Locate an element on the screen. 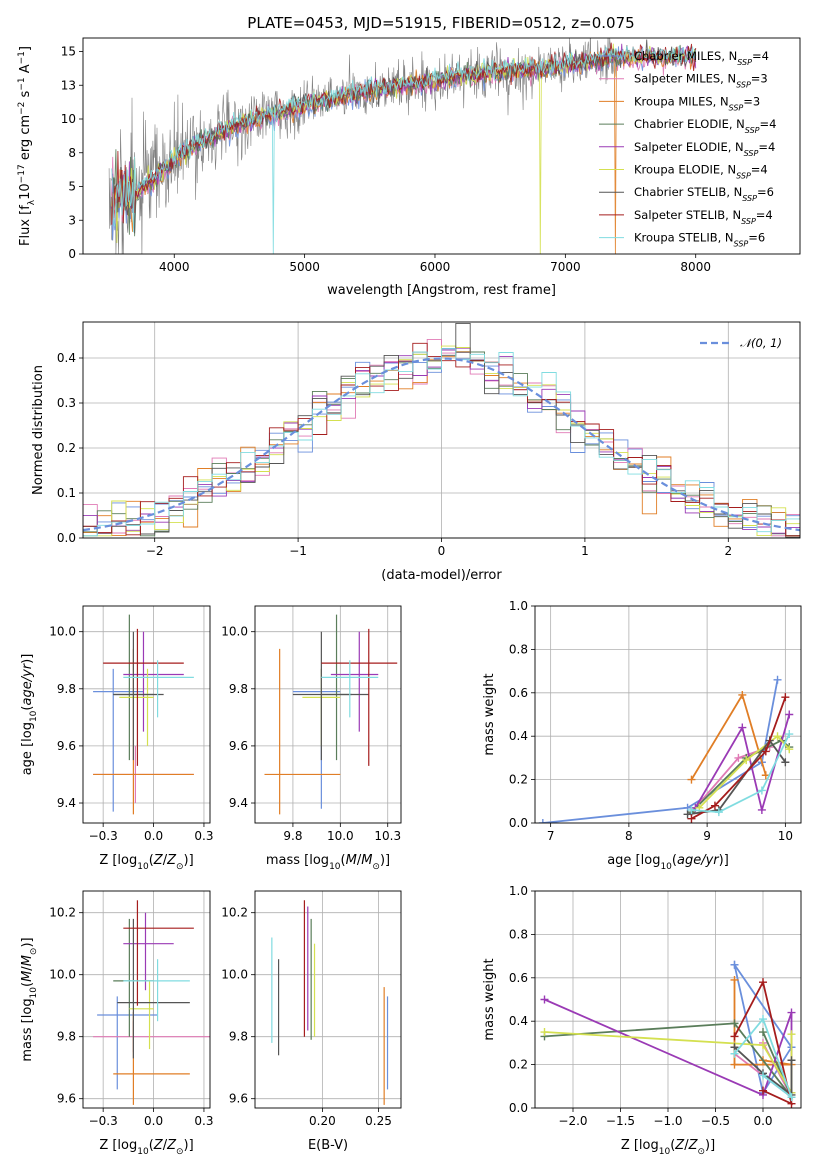  legend-entry: 𝒩(0, 1) is located at coordinates (761, 343).